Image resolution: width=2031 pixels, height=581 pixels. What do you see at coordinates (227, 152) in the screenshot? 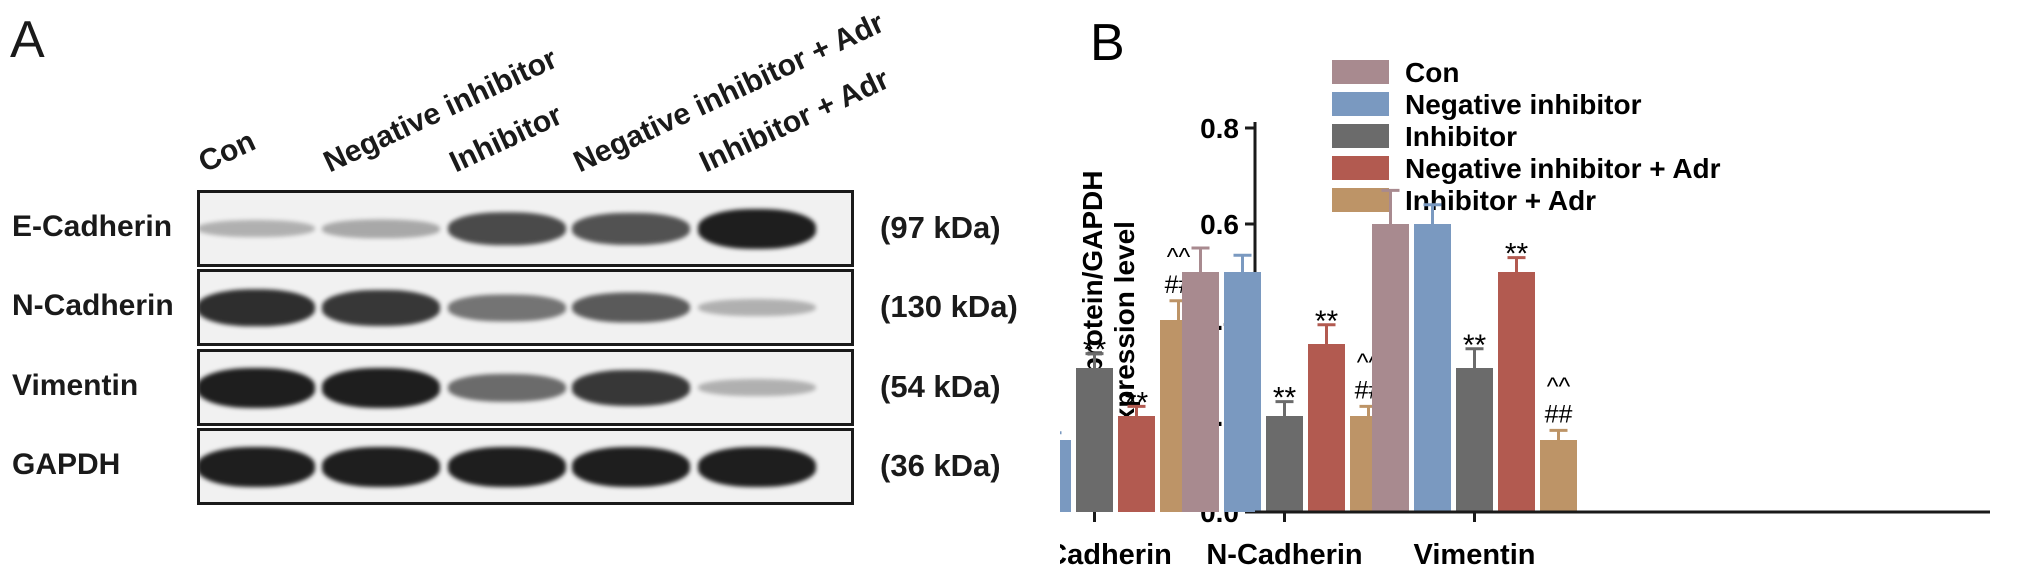
I see `lane-label: Con` at bounding box center [227, 152].